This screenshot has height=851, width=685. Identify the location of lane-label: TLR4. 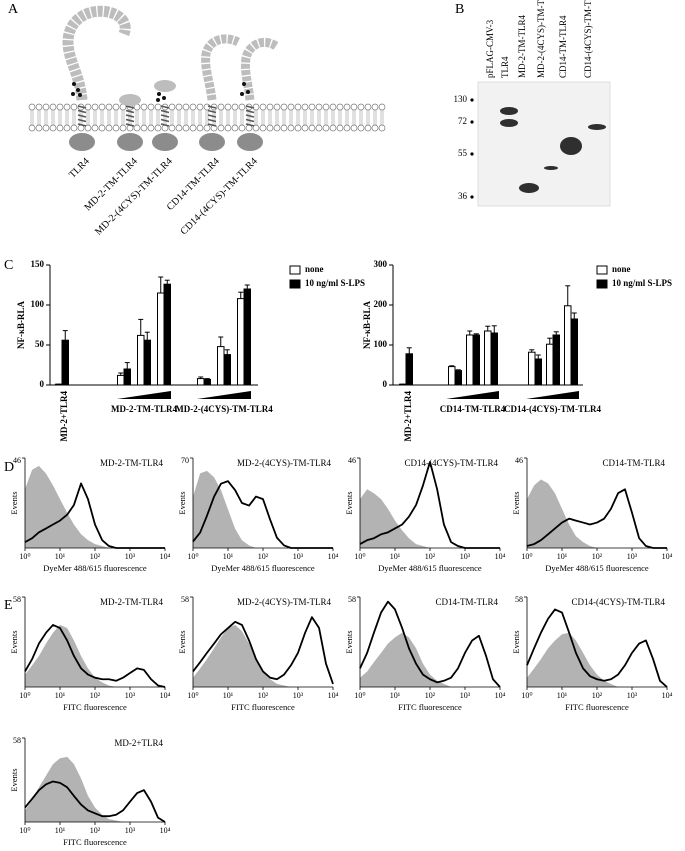
(505, 67).